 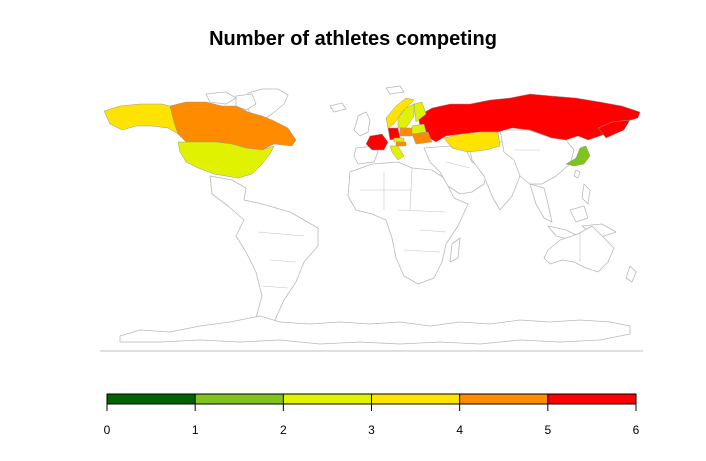 I want to click on region-kazakhstan, so click(x=472, y=142).